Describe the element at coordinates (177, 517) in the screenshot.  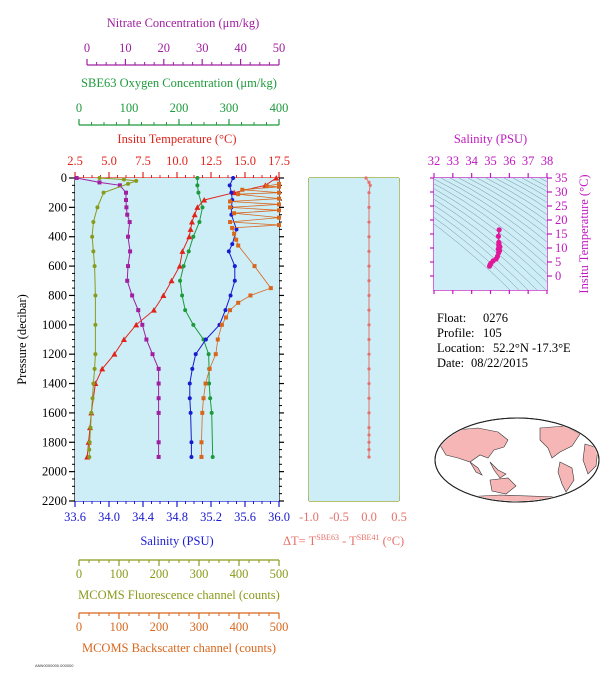
I see `salinity-tick-label: 34.8` at that location.